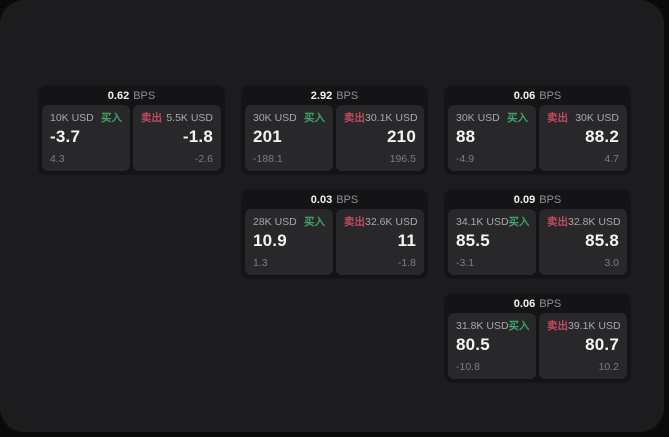 The image size is (669, 437). I want to click on sell-quote-tile: 卖出 5.5K USD -1.8 -2.6, so click(177, 138).